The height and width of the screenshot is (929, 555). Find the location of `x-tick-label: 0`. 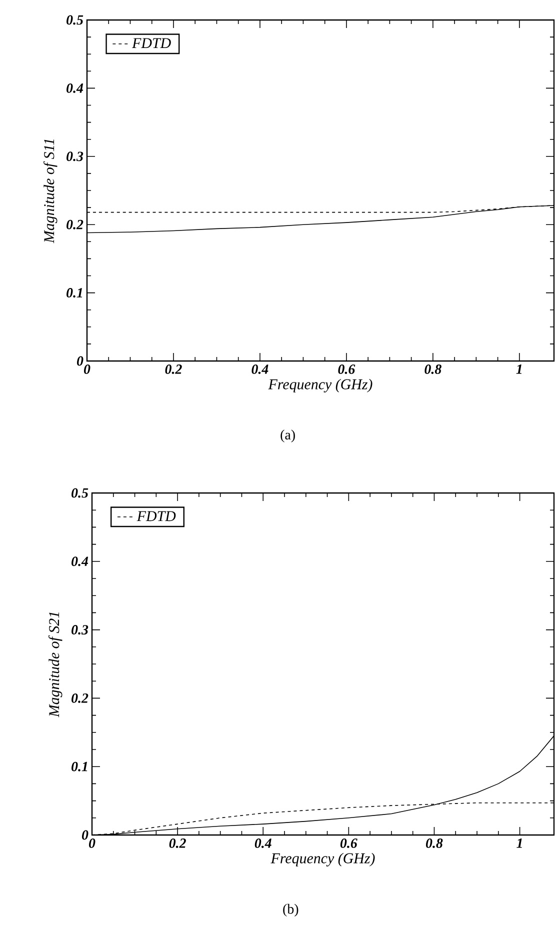

x-tick-label: 0 is located at coordinates (92, 843).